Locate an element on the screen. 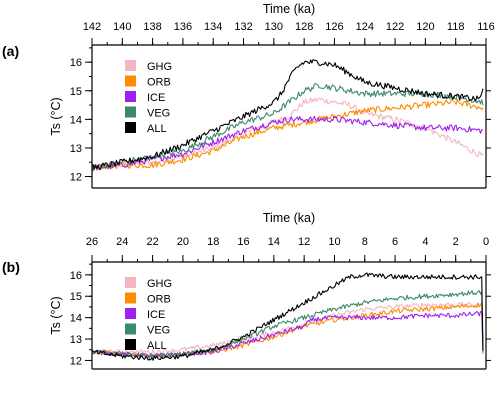  x-tick-label: 136 is located at coordinates (183, 27).